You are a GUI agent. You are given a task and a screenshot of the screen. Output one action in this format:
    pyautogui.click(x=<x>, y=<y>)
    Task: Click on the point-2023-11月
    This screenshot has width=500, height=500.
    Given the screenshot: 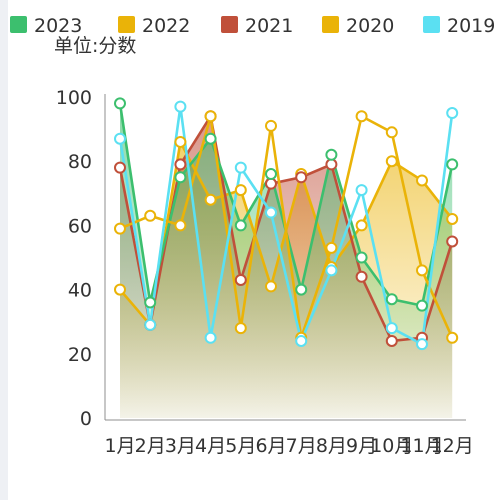 What is the action you would take?
    pyautogui.click(x=422, y=305)
    